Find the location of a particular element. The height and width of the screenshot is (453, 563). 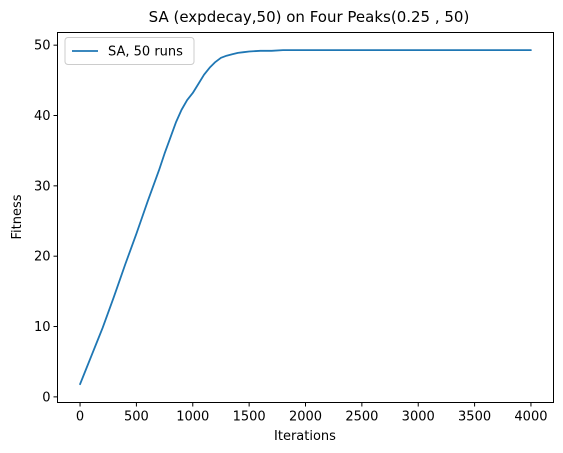

x-axis-ticks: 0 500 1000 1500 2000 2500 3000 3500 4000 is located at coordinates (312, 413).